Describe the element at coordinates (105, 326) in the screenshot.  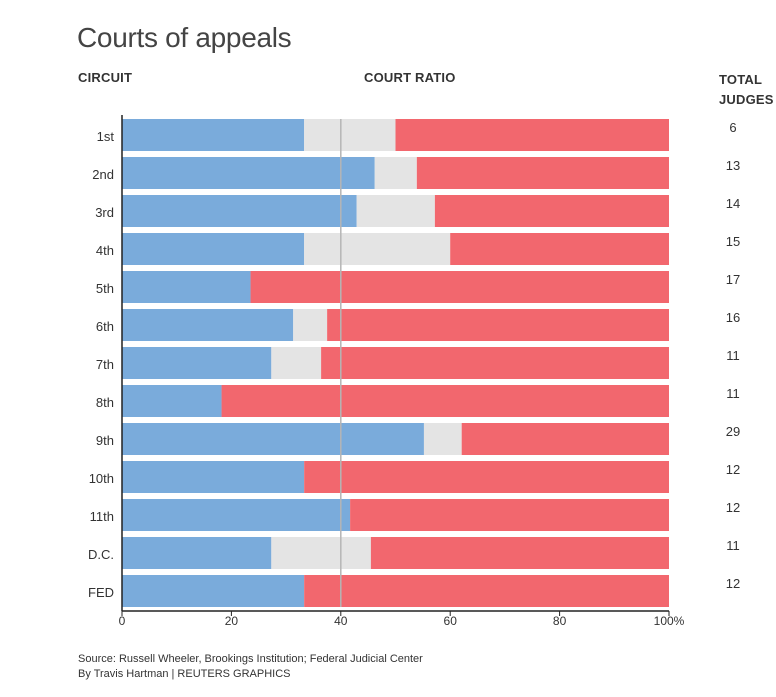
I see `category-label: 6th` at that location.